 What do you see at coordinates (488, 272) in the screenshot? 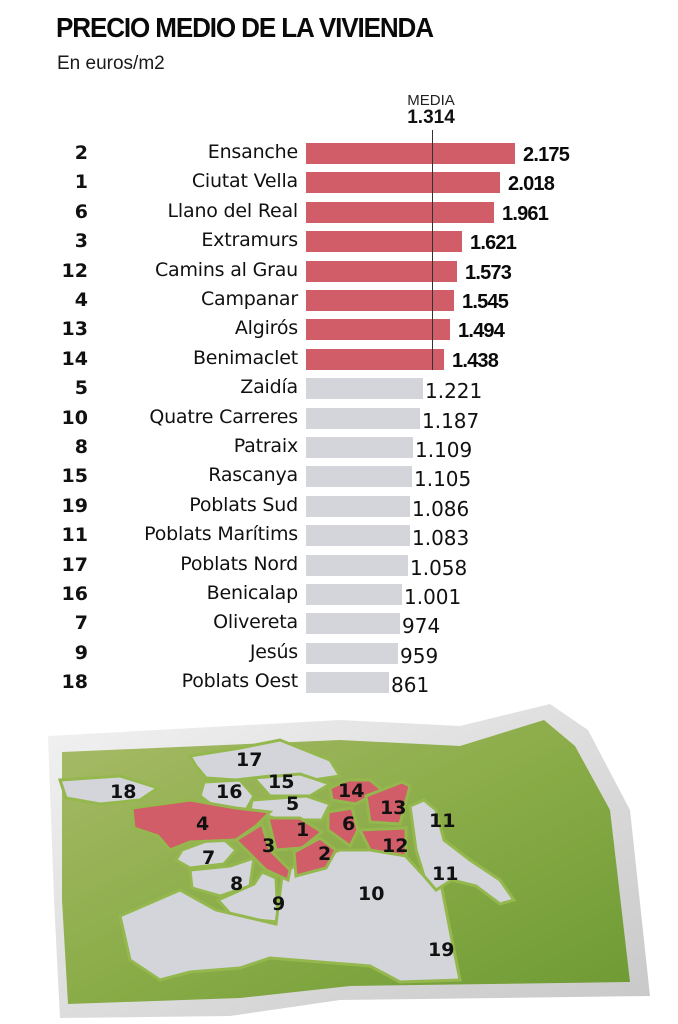
I see `price-value: 1.573` at bounding box center [488, 272].